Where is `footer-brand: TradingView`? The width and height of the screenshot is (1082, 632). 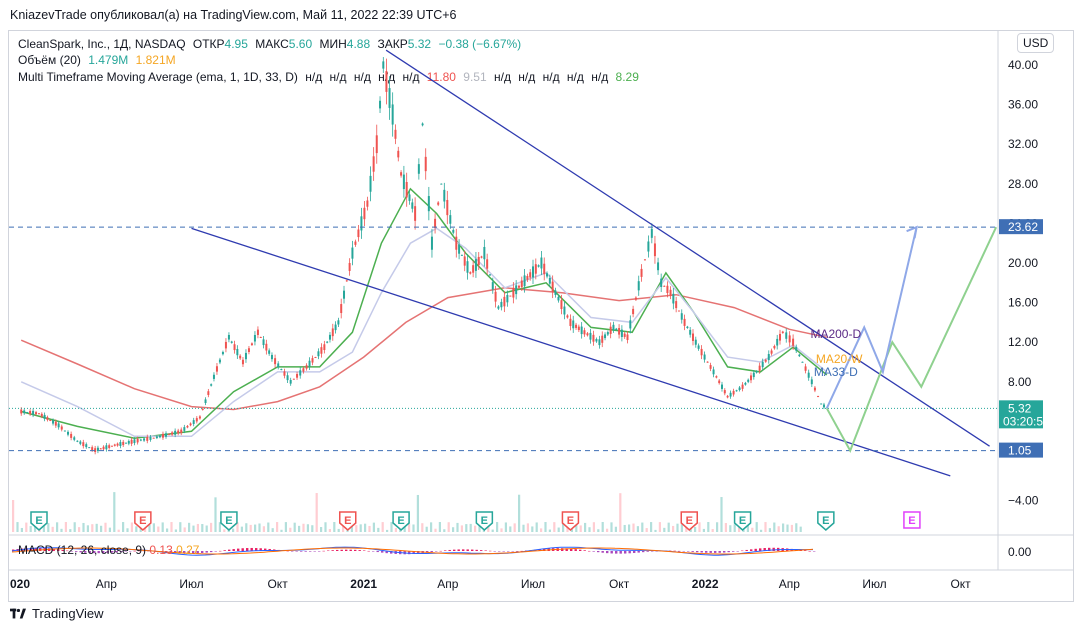 footer-brand: TradingView is located at coordinates (68, 613).